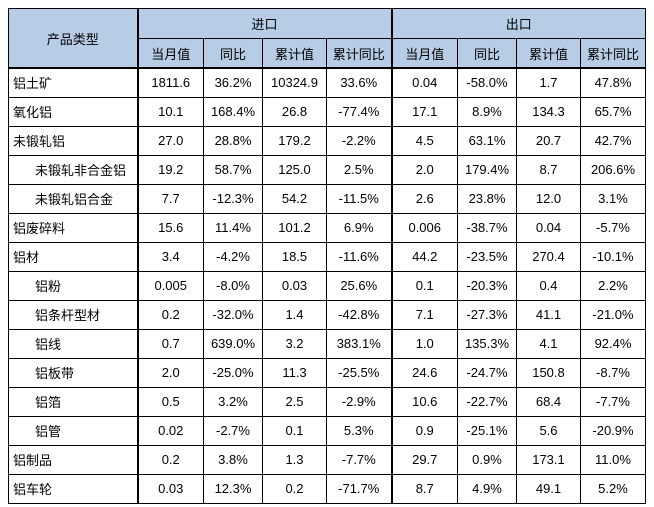 The width and height of the screenshot is (654, 507). Describe the element at coordinates (73, 430) in the screenshot. I see `row-label: 铝管` at that location.